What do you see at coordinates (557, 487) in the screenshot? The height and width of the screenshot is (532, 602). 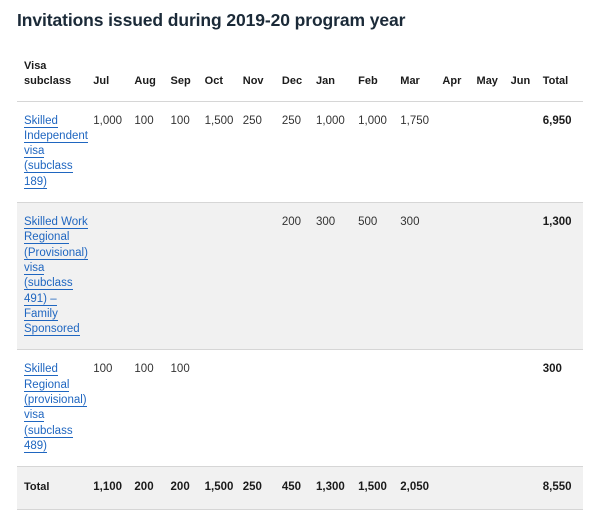 I see `grand-total-cell: 8,550` at bounding box center [557, 487].